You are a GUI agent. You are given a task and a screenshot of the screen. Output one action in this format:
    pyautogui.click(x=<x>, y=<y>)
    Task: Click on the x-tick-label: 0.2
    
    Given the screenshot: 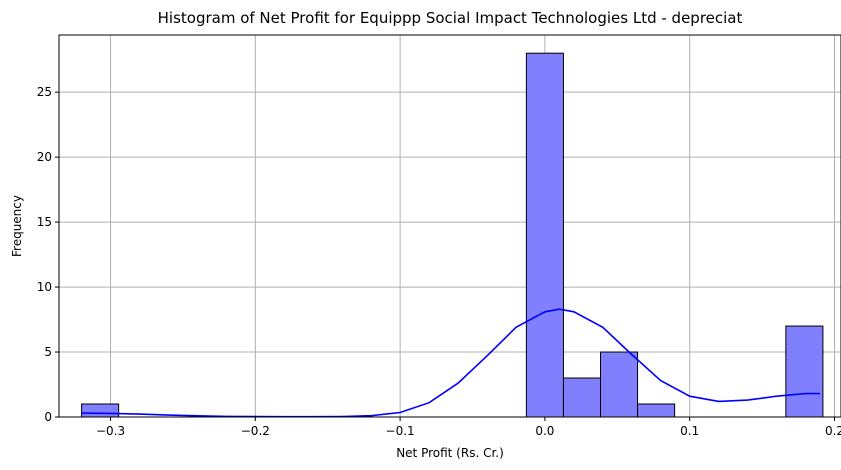 What is the action you would take?
    pyautogui.click(x=833, y=431)
    